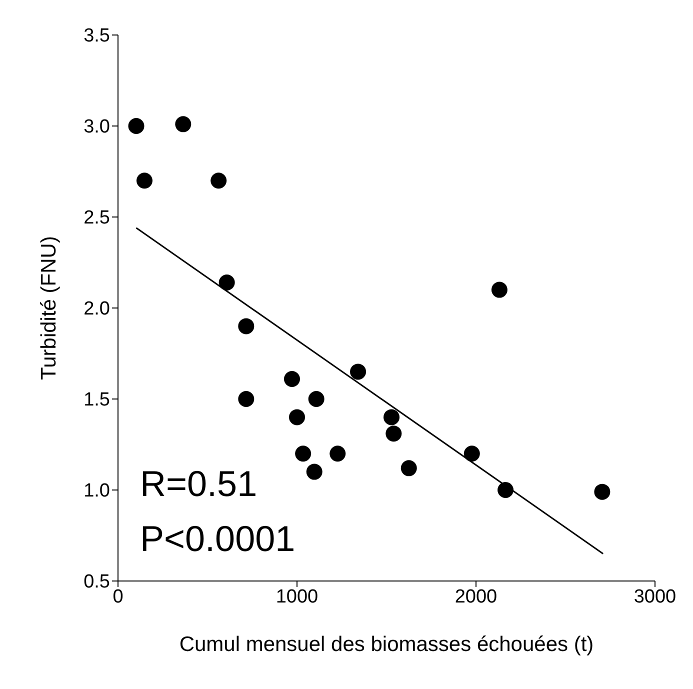 The image size is (693, 689). What do you see at coordinates (97, 491) in the screenshot?
I see `y-tick-label: 1.0` at bounding box center [97, 491].